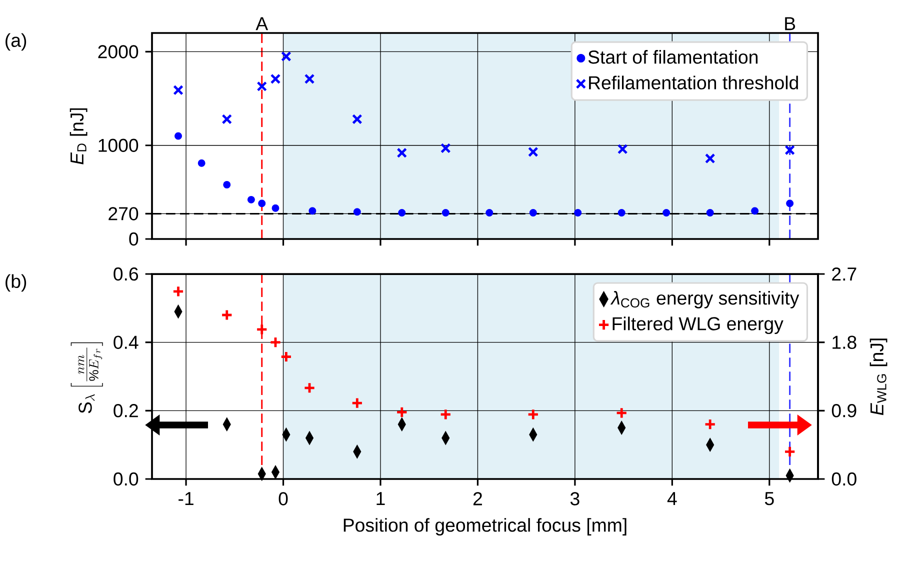  I want to click on y-tick-label: 0.0, so click(126, 479).